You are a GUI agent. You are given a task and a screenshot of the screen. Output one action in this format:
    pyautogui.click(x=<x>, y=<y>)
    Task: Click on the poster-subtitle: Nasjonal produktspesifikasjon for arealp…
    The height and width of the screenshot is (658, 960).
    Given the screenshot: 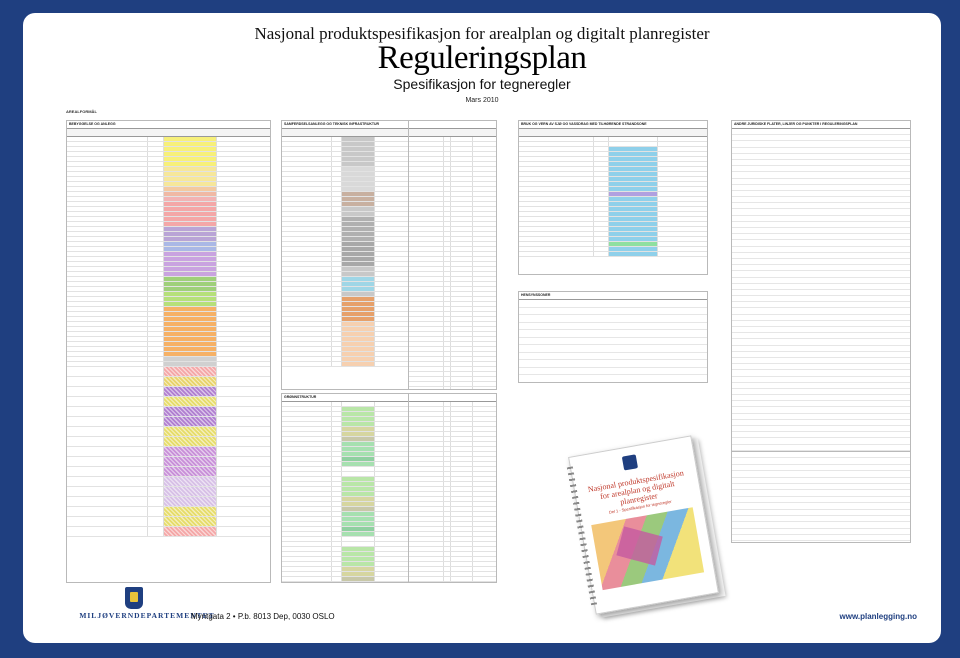 What is the action you would take?
    pyautogui.click(x=482, y=33)
    